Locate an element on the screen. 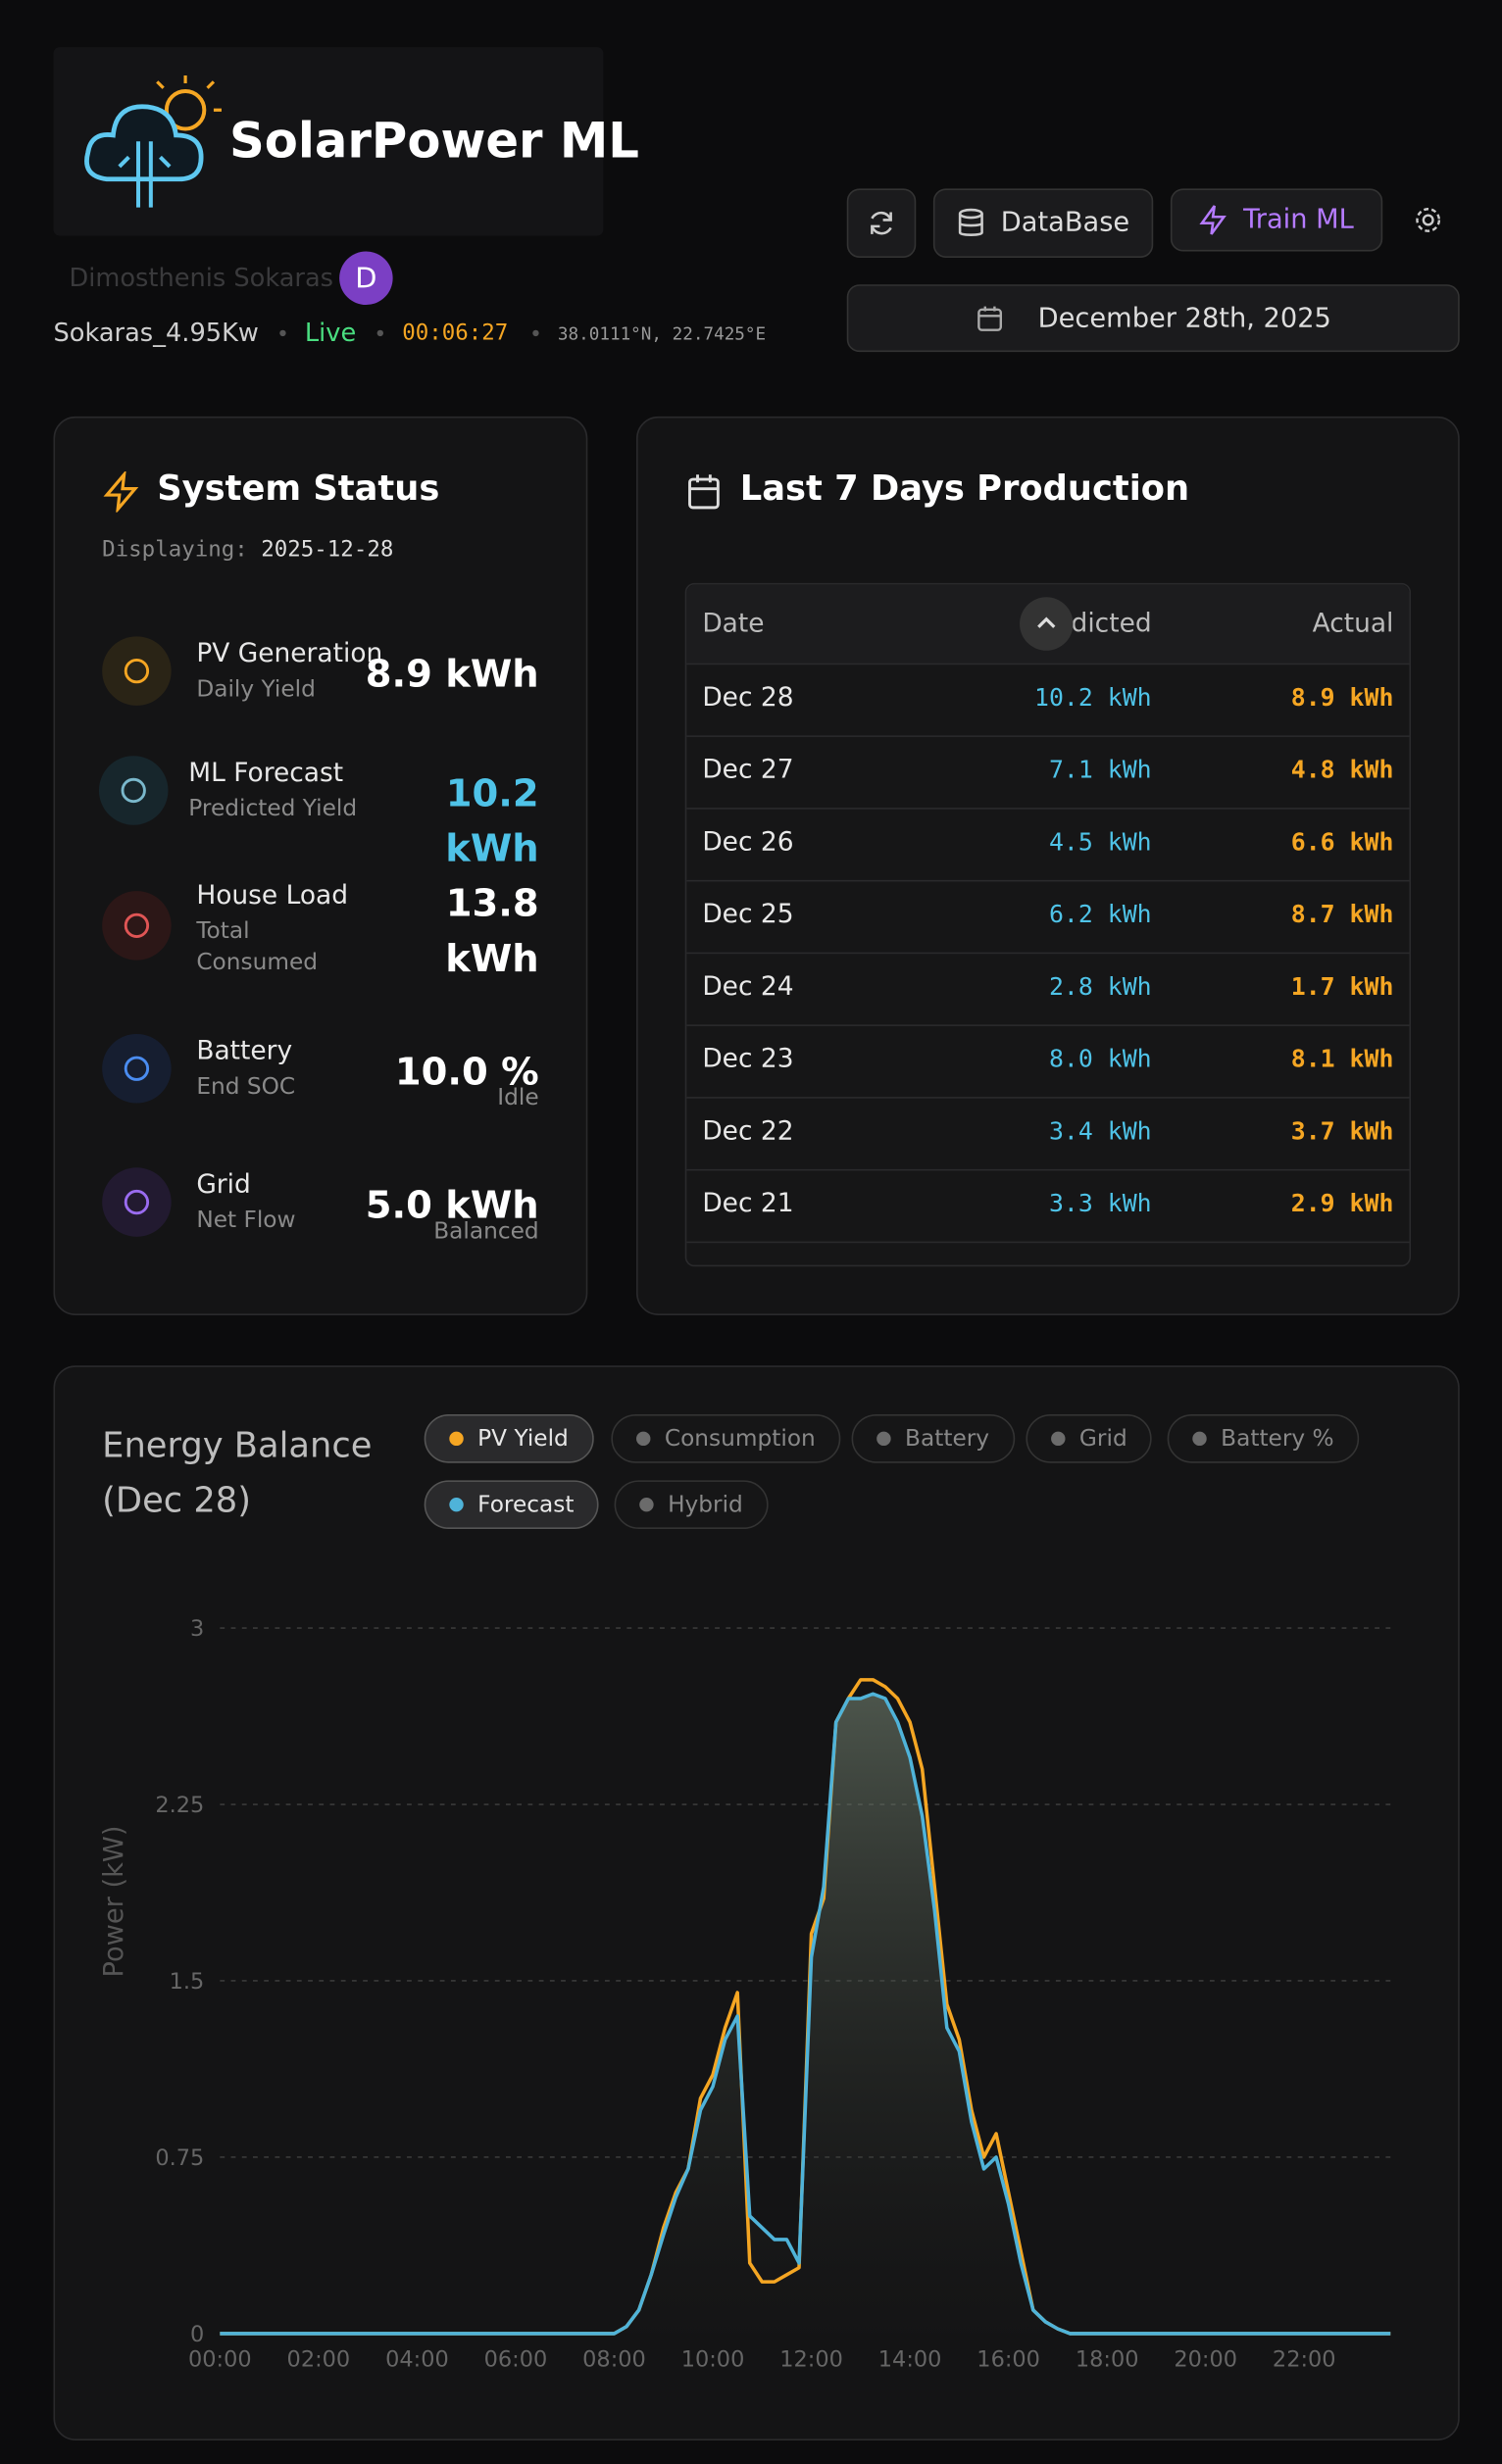 The height and width of the screenshot is (2464, 1502). predicted-cell: 4.5 kWh is located at coordinates (1100, 842).